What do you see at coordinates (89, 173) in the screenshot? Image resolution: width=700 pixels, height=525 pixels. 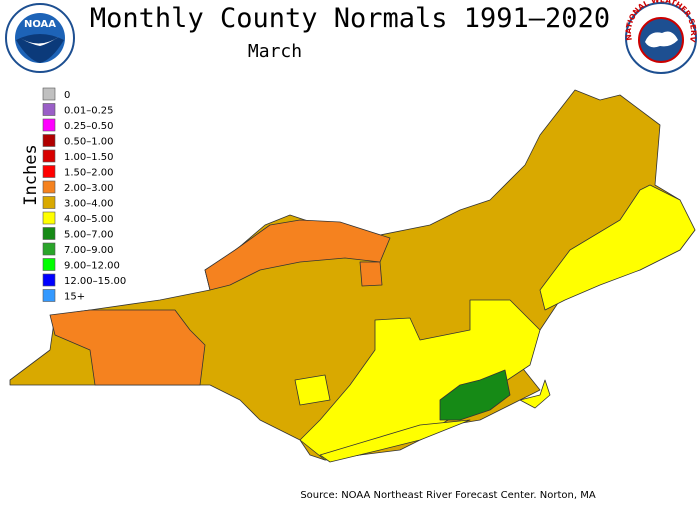 I see `legend-label: 1.50–2.00` at bounding box center [89, 173].